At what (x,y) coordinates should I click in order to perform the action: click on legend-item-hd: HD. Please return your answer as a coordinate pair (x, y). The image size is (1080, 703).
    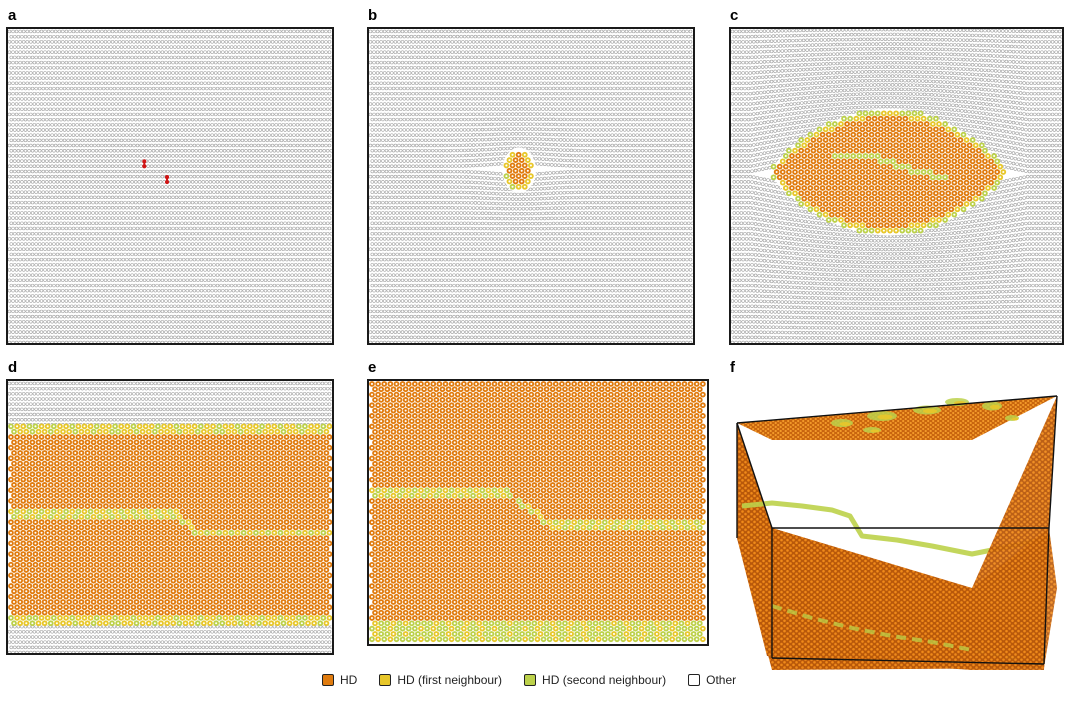
    Looking at the image, I should click on (339, 680).